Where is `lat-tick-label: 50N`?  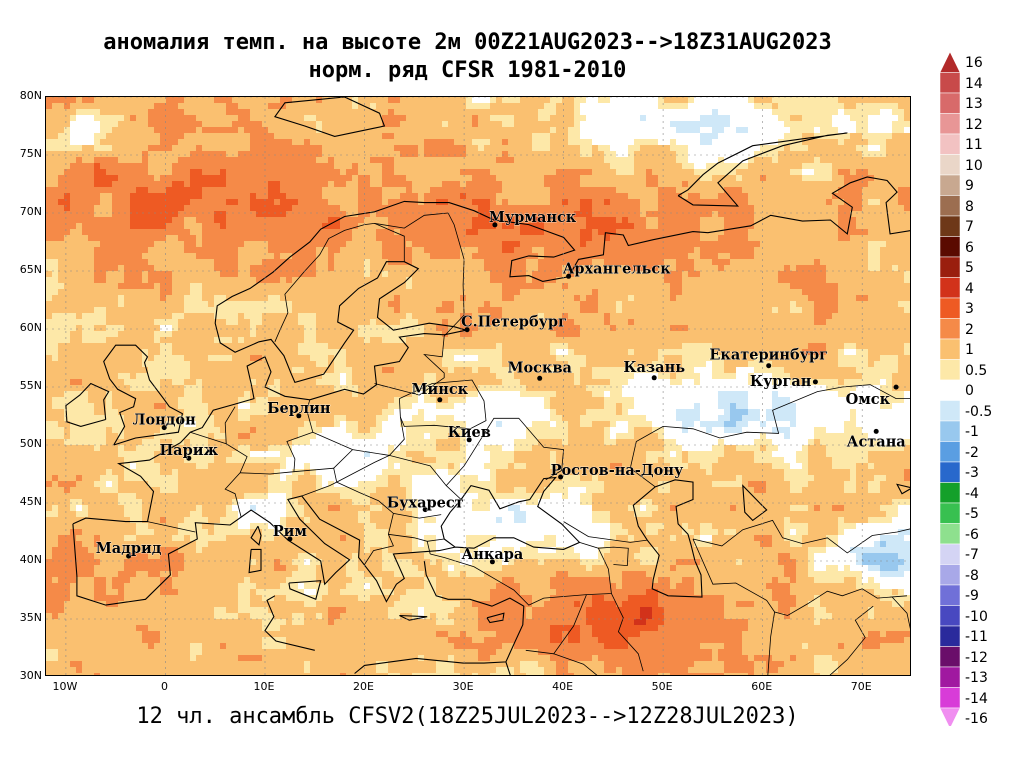 lat-tick-label: 50N is located at coordinates (30, 443).